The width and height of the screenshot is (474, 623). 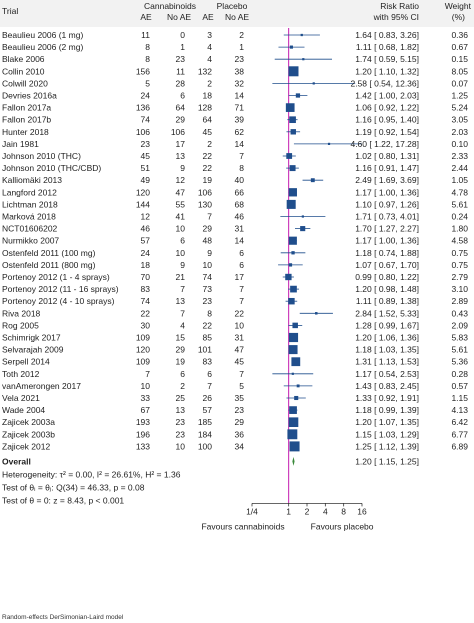 I want to click on header-placebo: Placebo, so click(x=232, y=6).